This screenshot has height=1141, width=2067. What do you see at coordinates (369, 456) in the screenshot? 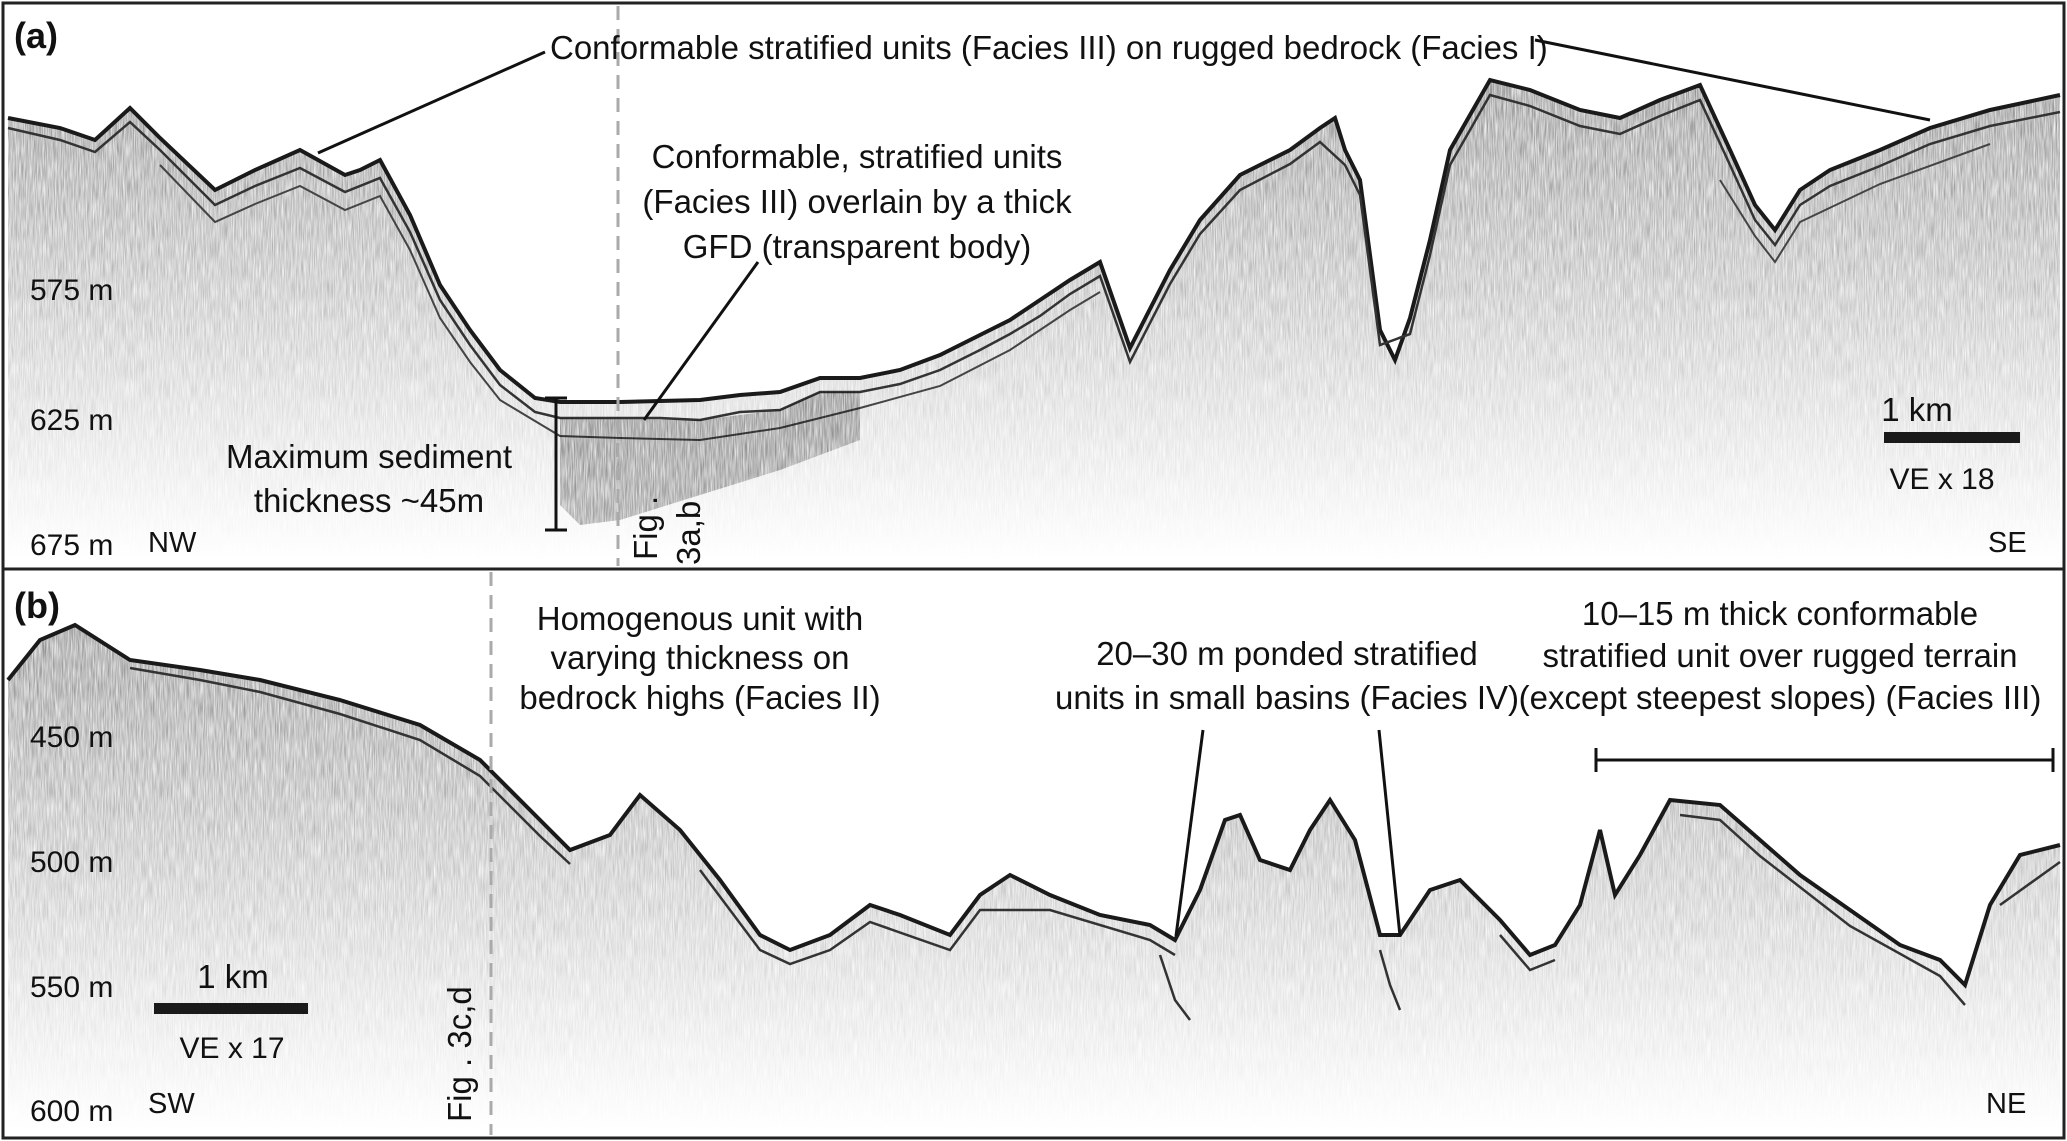
I see `annotation-thickness-line-1: Maximum sediment` at bounding box center [369, 456].